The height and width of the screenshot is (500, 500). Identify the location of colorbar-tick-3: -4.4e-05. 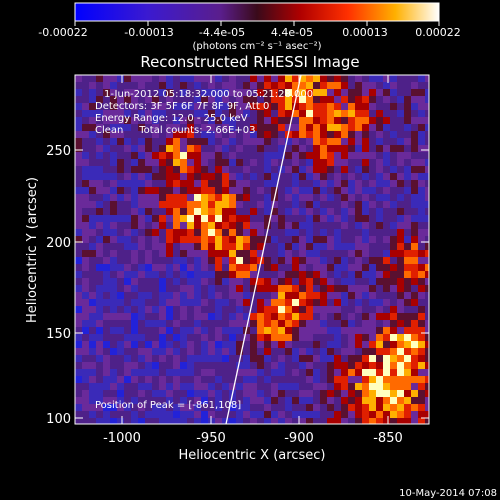
(222, 32).